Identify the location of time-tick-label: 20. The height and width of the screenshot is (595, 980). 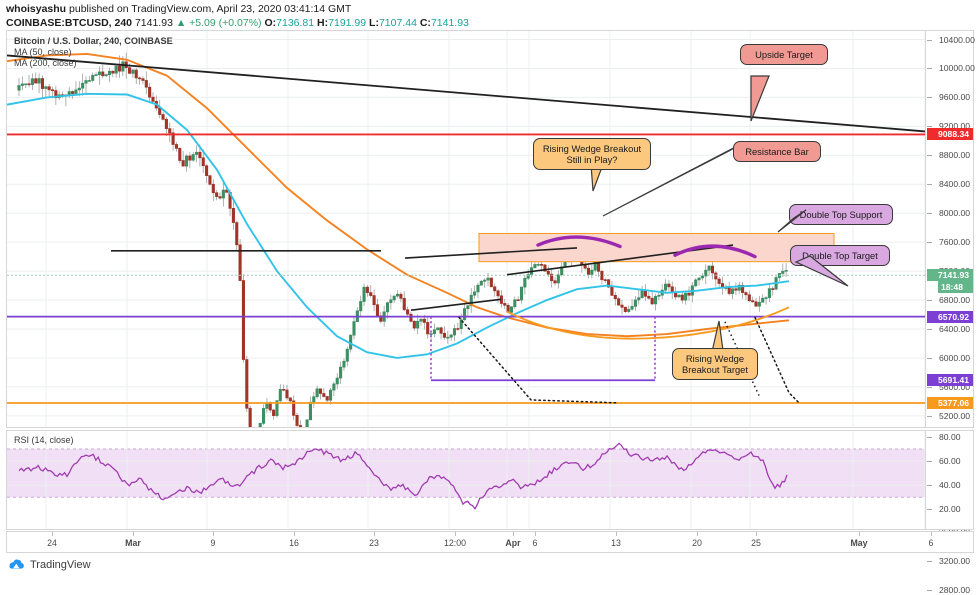
(697, 543).